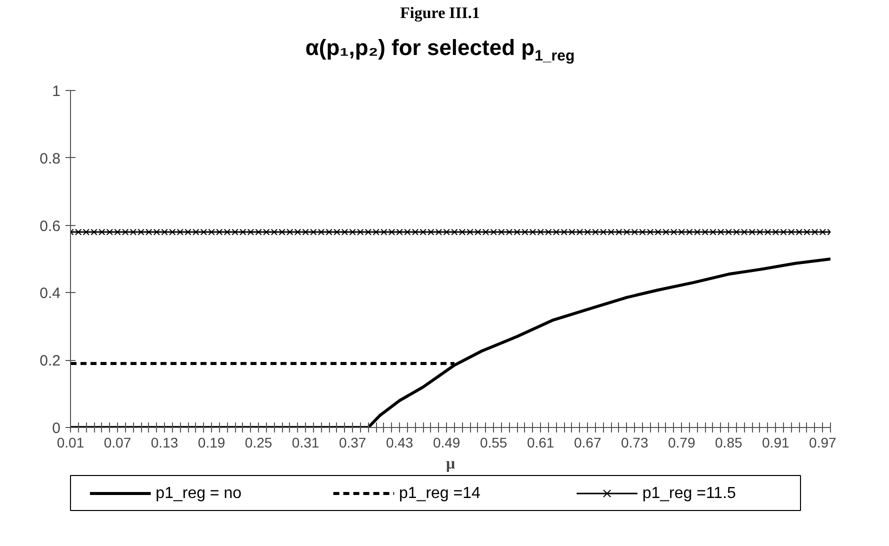  I want to click on y-tick-label: 1, so click(56, 91).